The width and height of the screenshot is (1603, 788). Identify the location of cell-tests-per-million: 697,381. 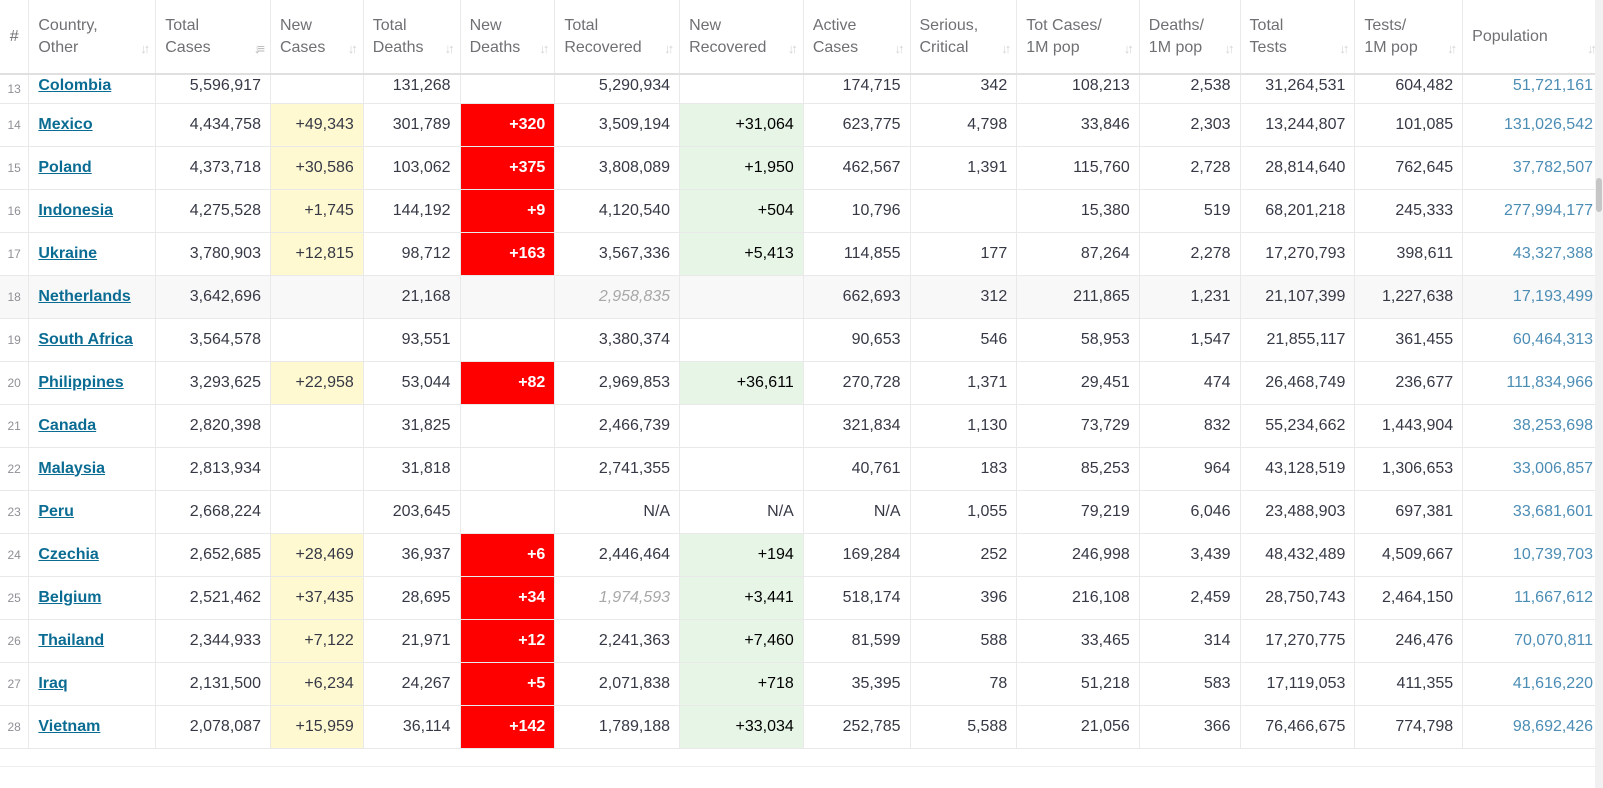
(1409, 512).